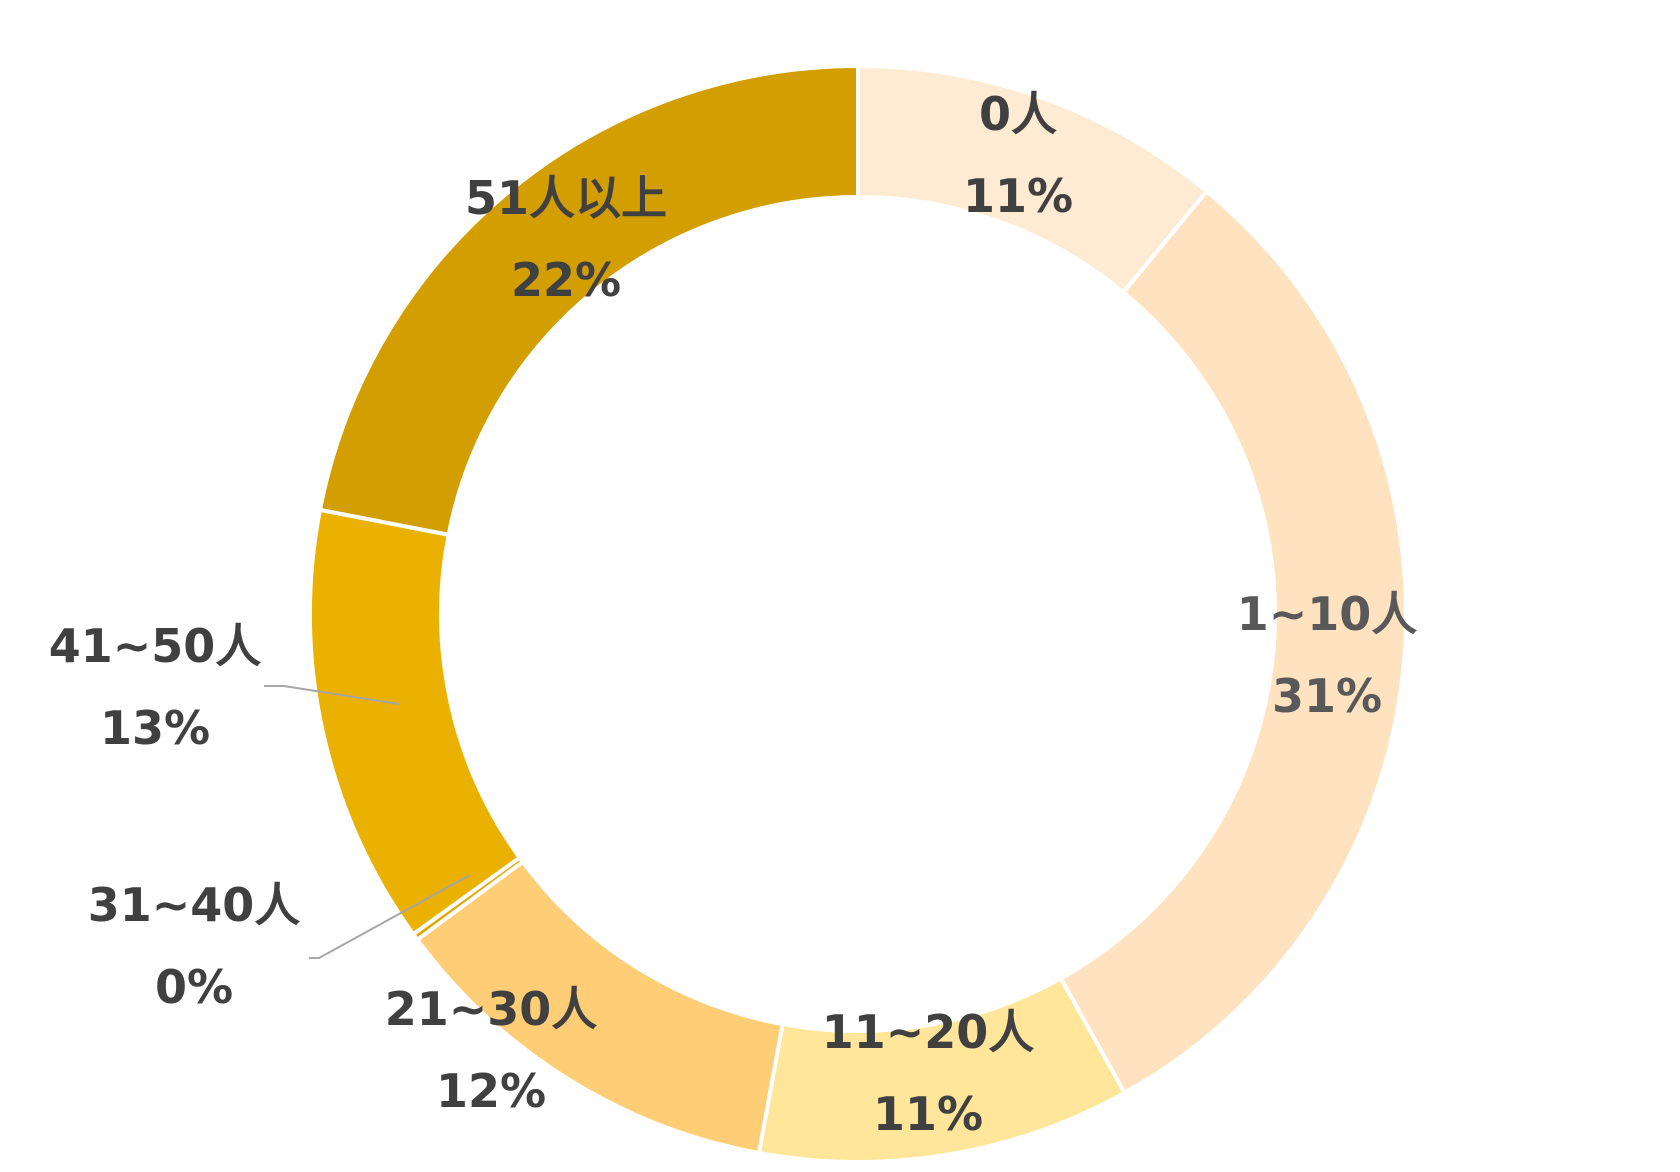 This screenshot has width=1680, height=1172. What do you see at coordinates (1018, 114) in the screenshot?
I see `slice-label-0: 0人` at bounding box center [1018, 114].